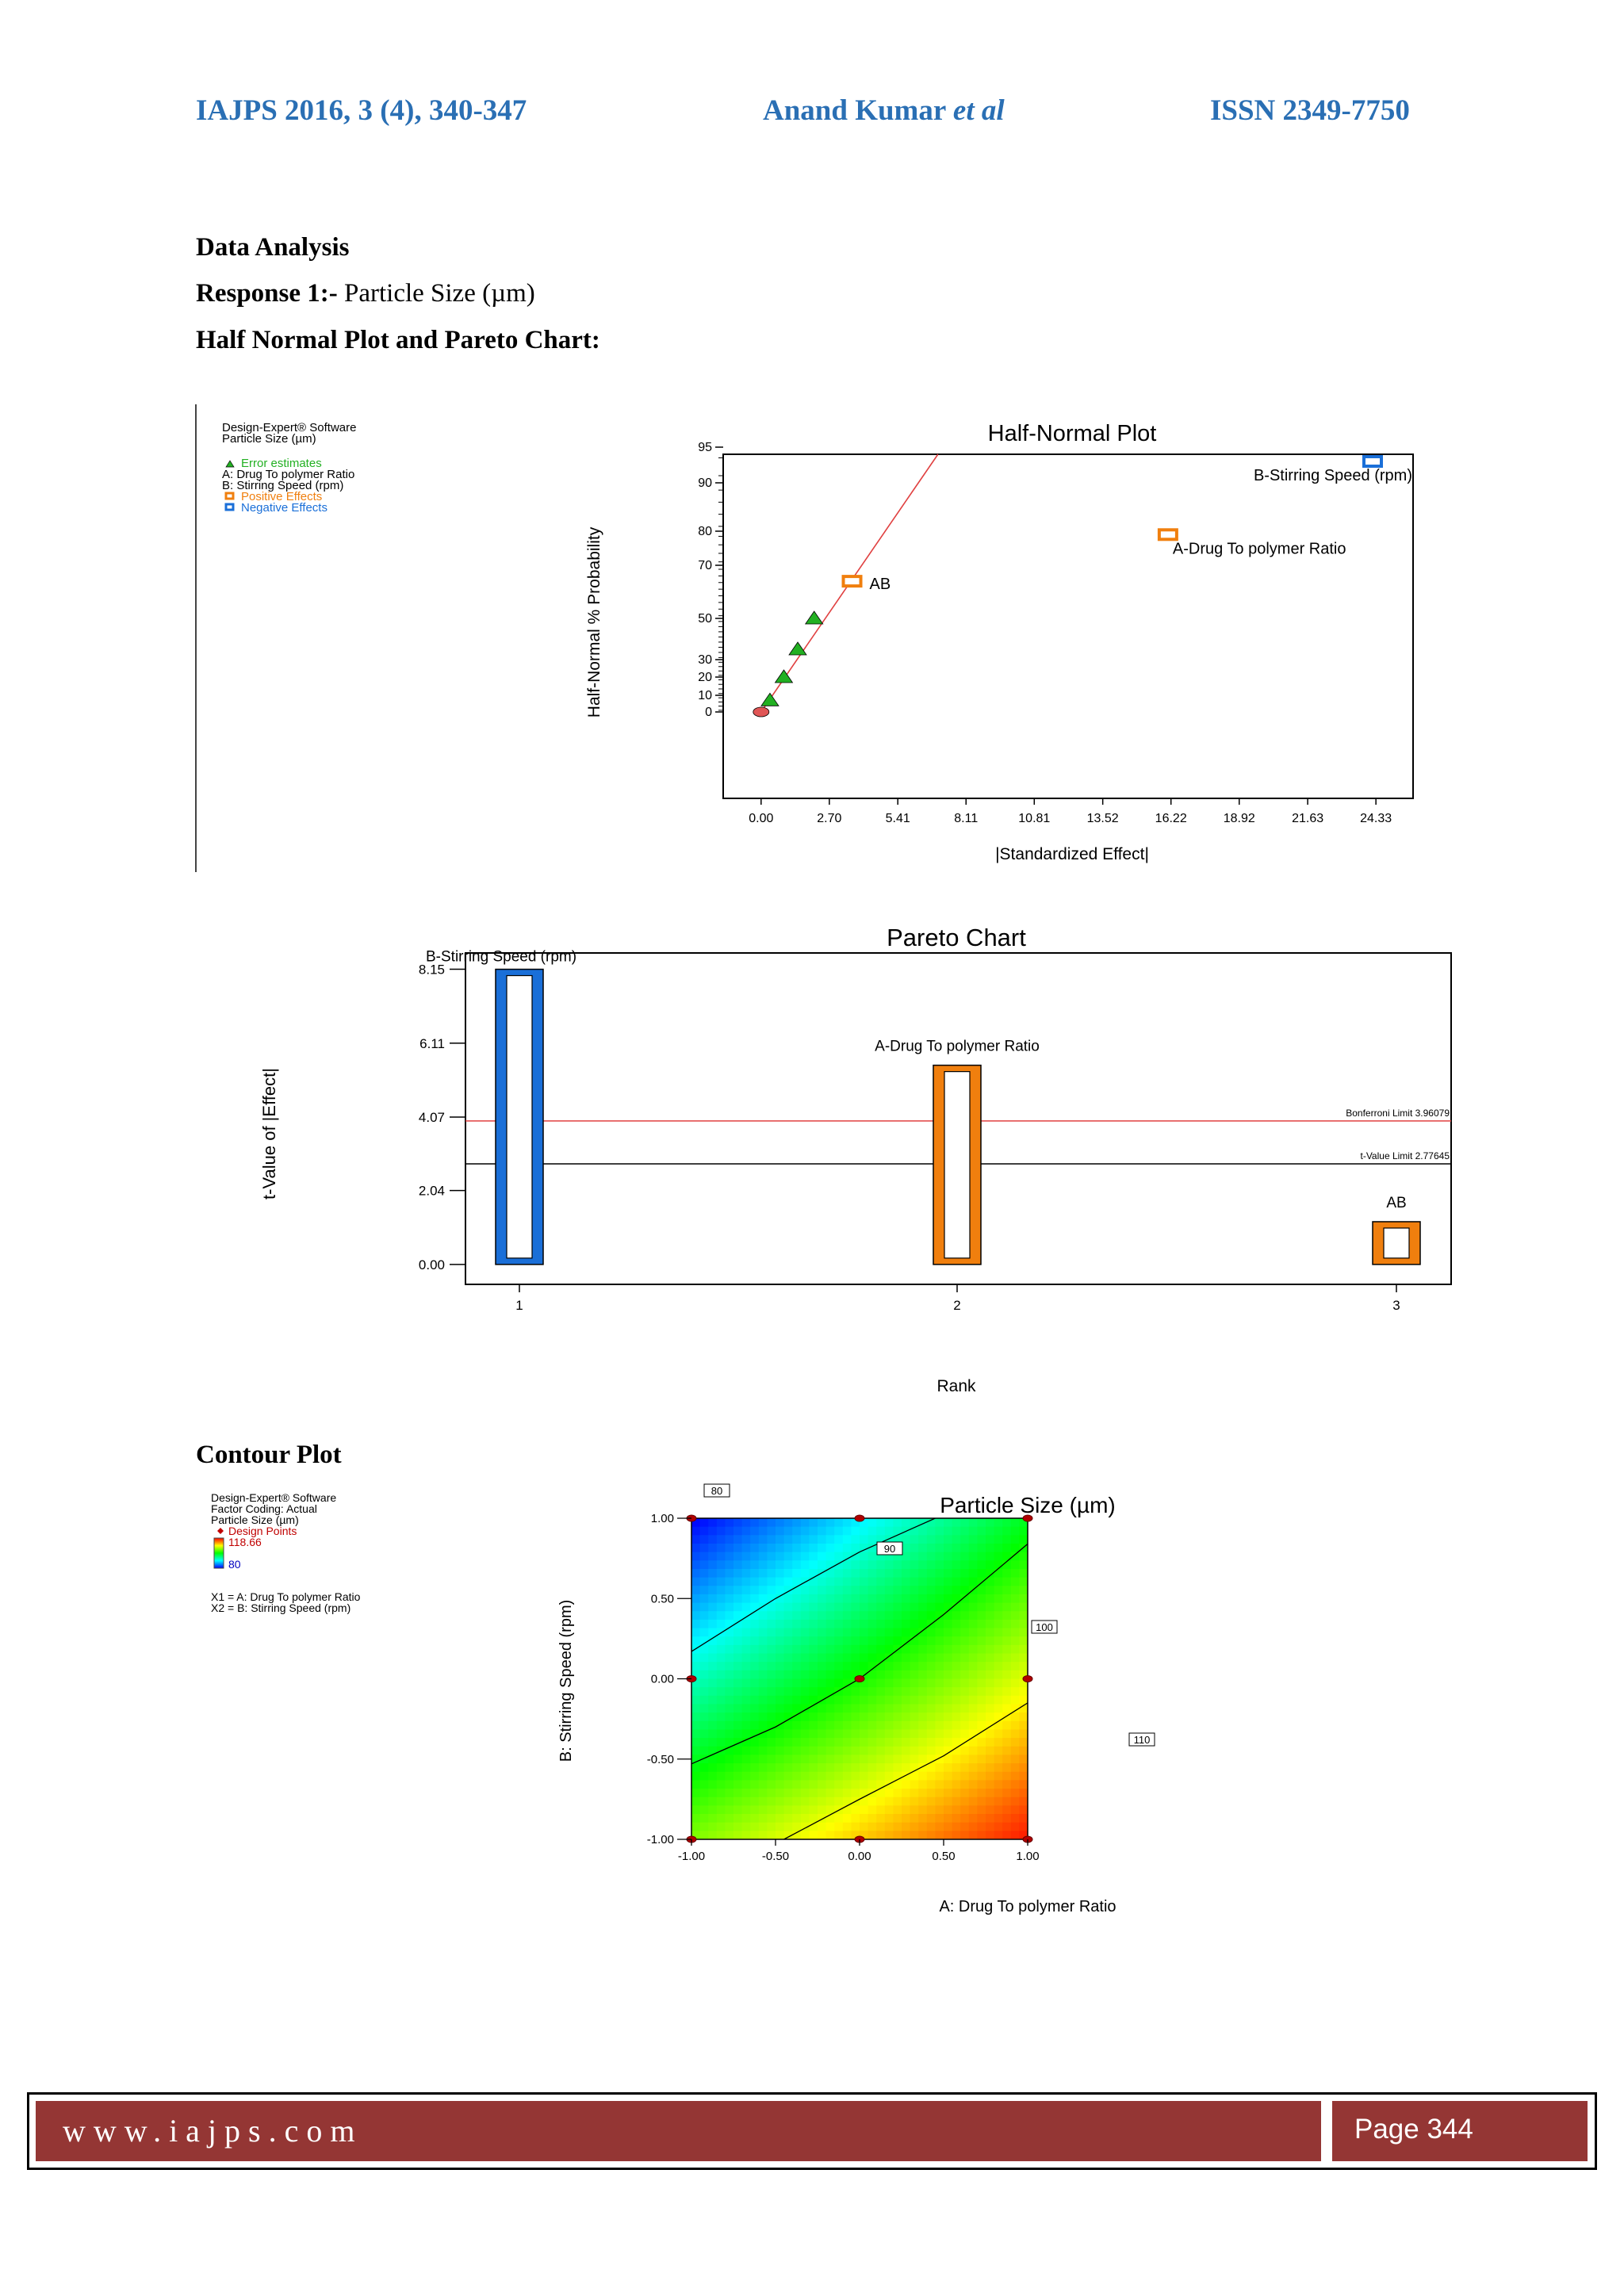 The width and height of the screenshot is (1624, 2296). What do you see at coordinates (213, 2131) in the screenshot?
I see `journal-url: www.iajps.com` at bounding box center [213, 2131].